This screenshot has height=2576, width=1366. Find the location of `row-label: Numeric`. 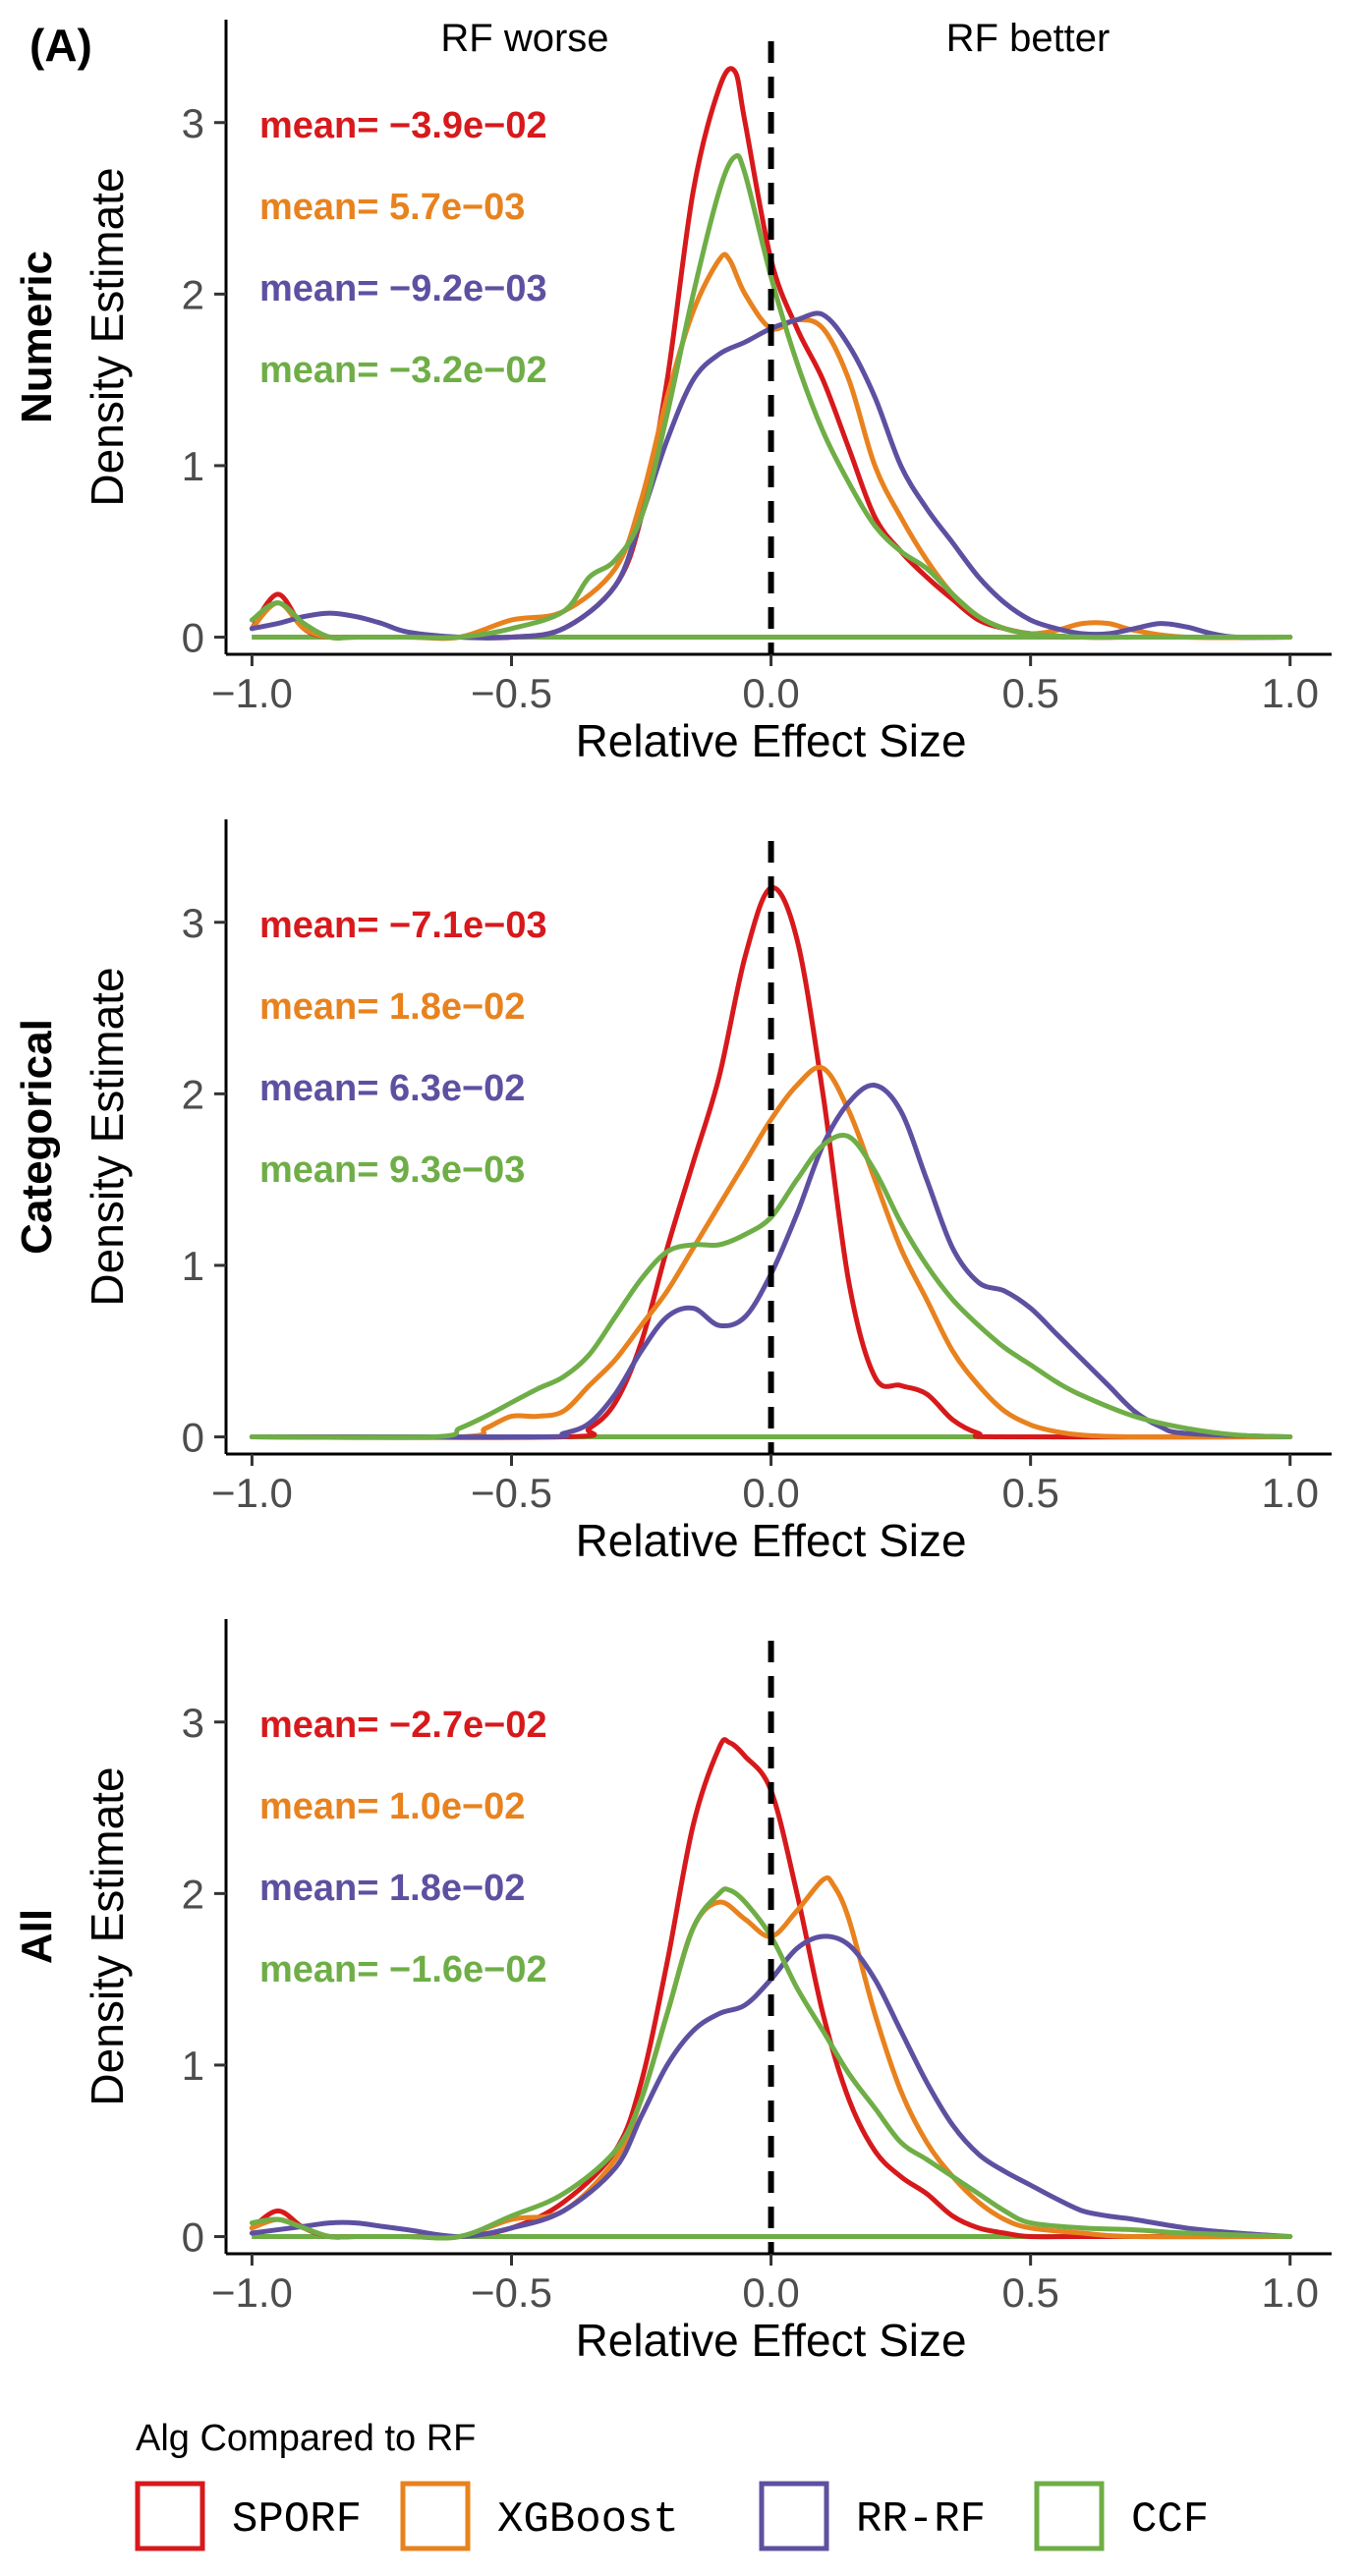

row-label: Numeric is located at coordinates (37, 337).